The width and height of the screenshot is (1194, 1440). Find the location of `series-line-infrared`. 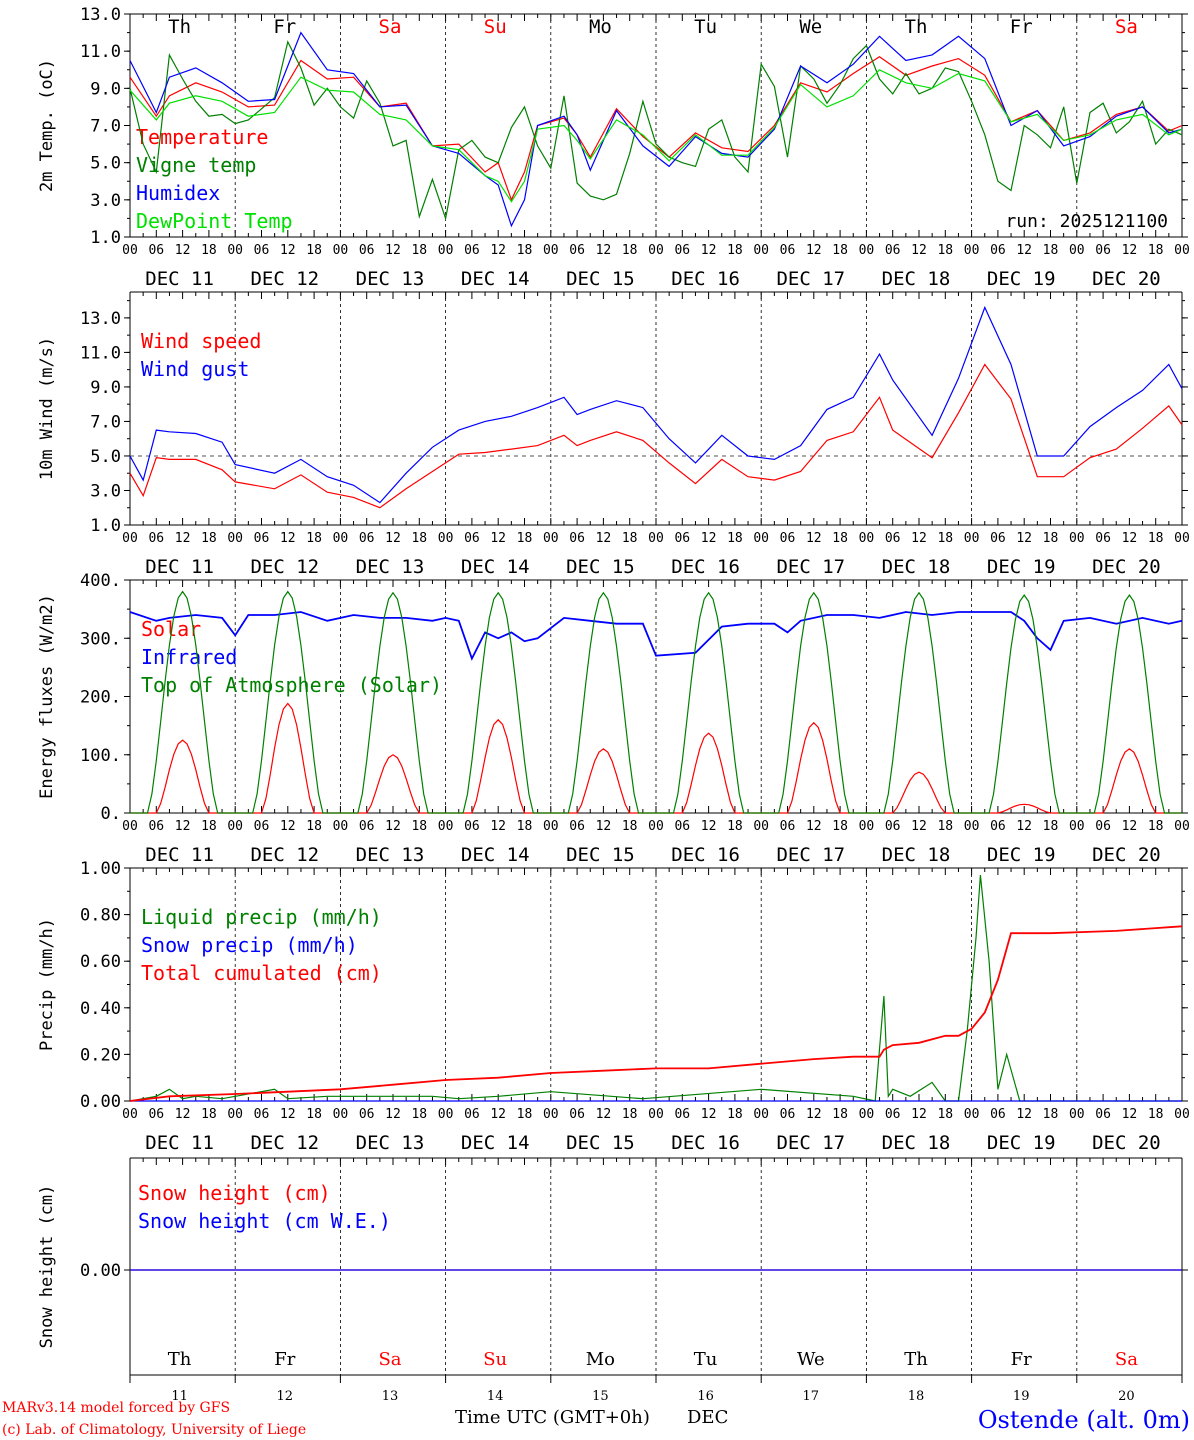

series-line-infrared is located at coordinates (656, 636).